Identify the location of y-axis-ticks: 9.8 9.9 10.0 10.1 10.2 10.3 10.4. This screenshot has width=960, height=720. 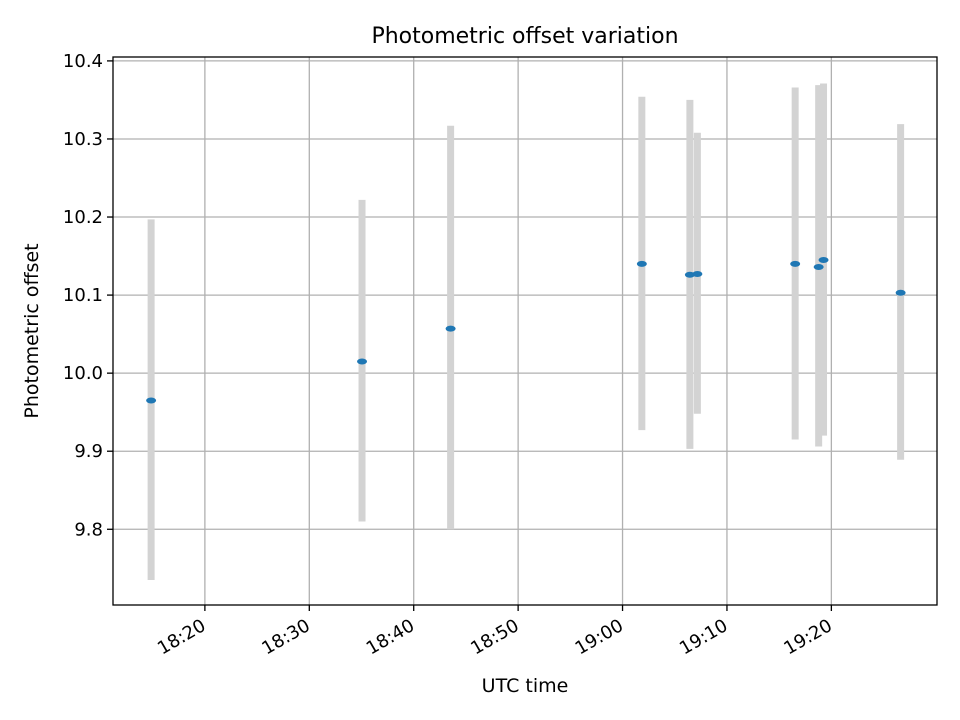
(88, 295).